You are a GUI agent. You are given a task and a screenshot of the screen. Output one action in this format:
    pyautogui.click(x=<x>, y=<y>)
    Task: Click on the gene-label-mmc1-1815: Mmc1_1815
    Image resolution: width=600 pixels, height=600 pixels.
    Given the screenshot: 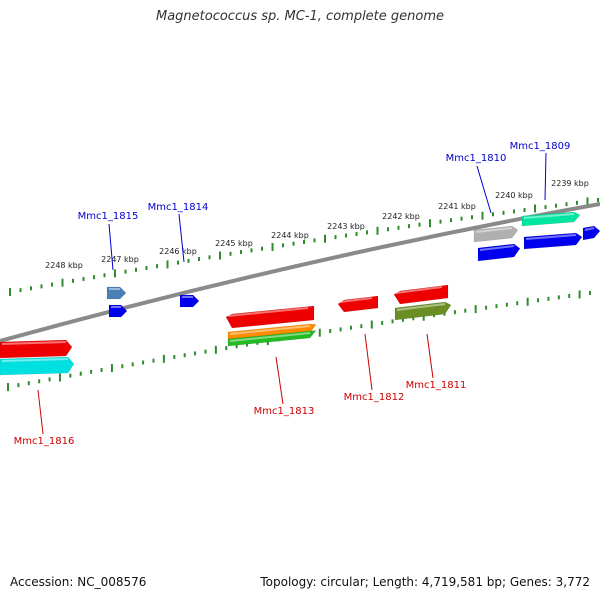 What is the action you would take?
    pyautogui.click(x=108, y=216)
    